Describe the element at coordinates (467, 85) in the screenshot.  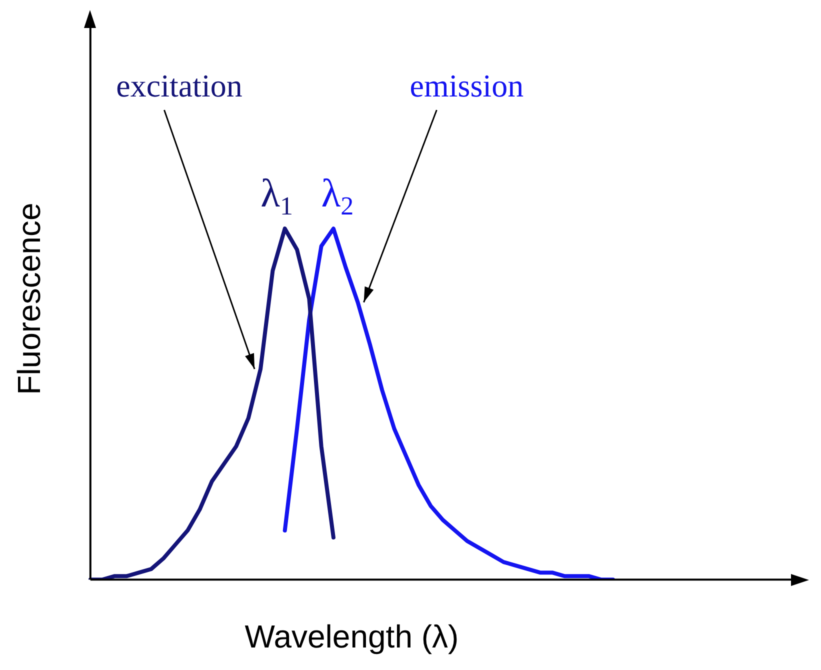
I see `text: emission` at that location.